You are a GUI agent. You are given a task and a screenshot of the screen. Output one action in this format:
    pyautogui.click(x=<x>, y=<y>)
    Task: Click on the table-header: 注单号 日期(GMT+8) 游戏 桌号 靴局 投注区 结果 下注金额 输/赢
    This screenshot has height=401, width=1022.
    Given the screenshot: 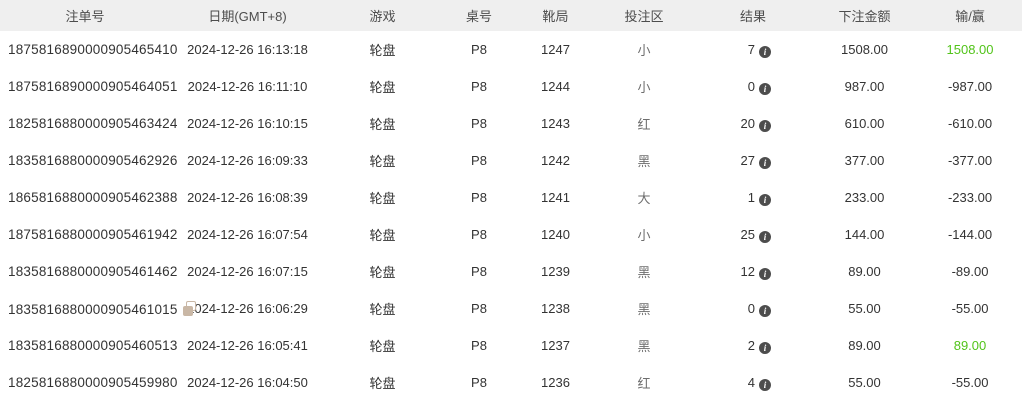 What is the action you would take?
    pyautogui.click(x=511, y=15)
    